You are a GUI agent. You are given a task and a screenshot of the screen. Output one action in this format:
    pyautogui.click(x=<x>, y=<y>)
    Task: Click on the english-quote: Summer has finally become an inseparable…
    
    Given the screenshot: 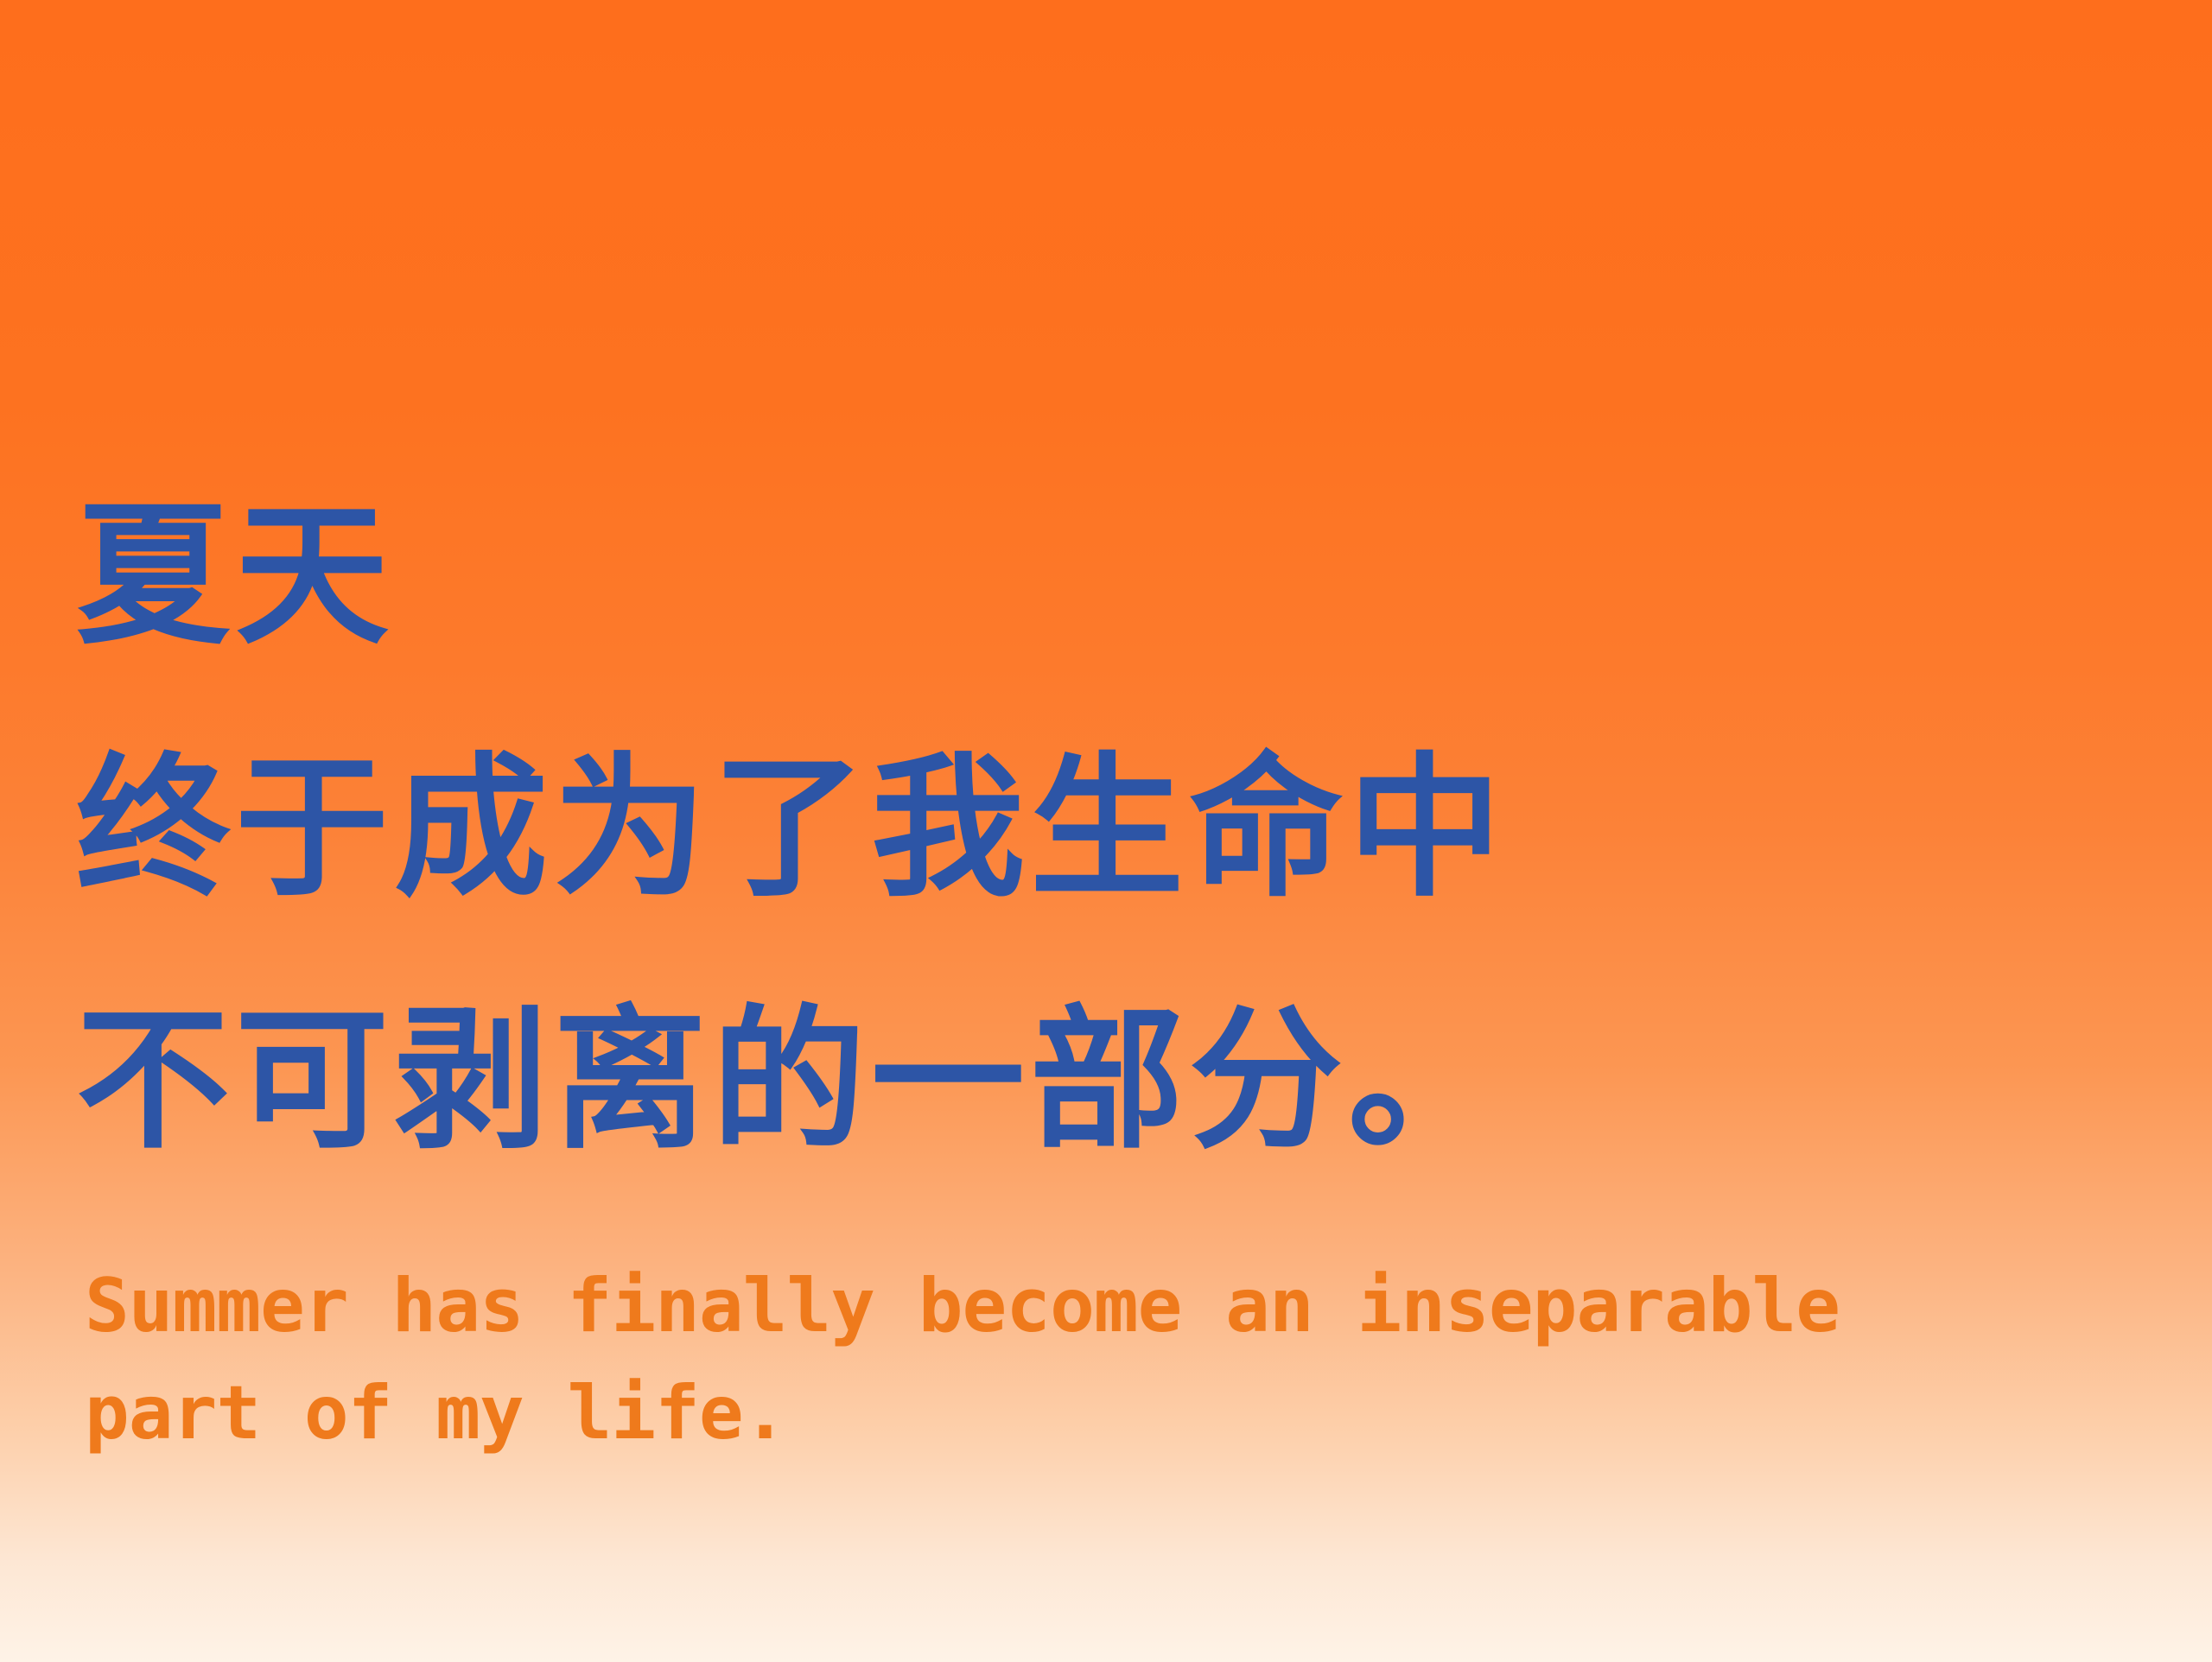 What is the action you would take?
    pyautogui.click(x=963, y=1360)
    